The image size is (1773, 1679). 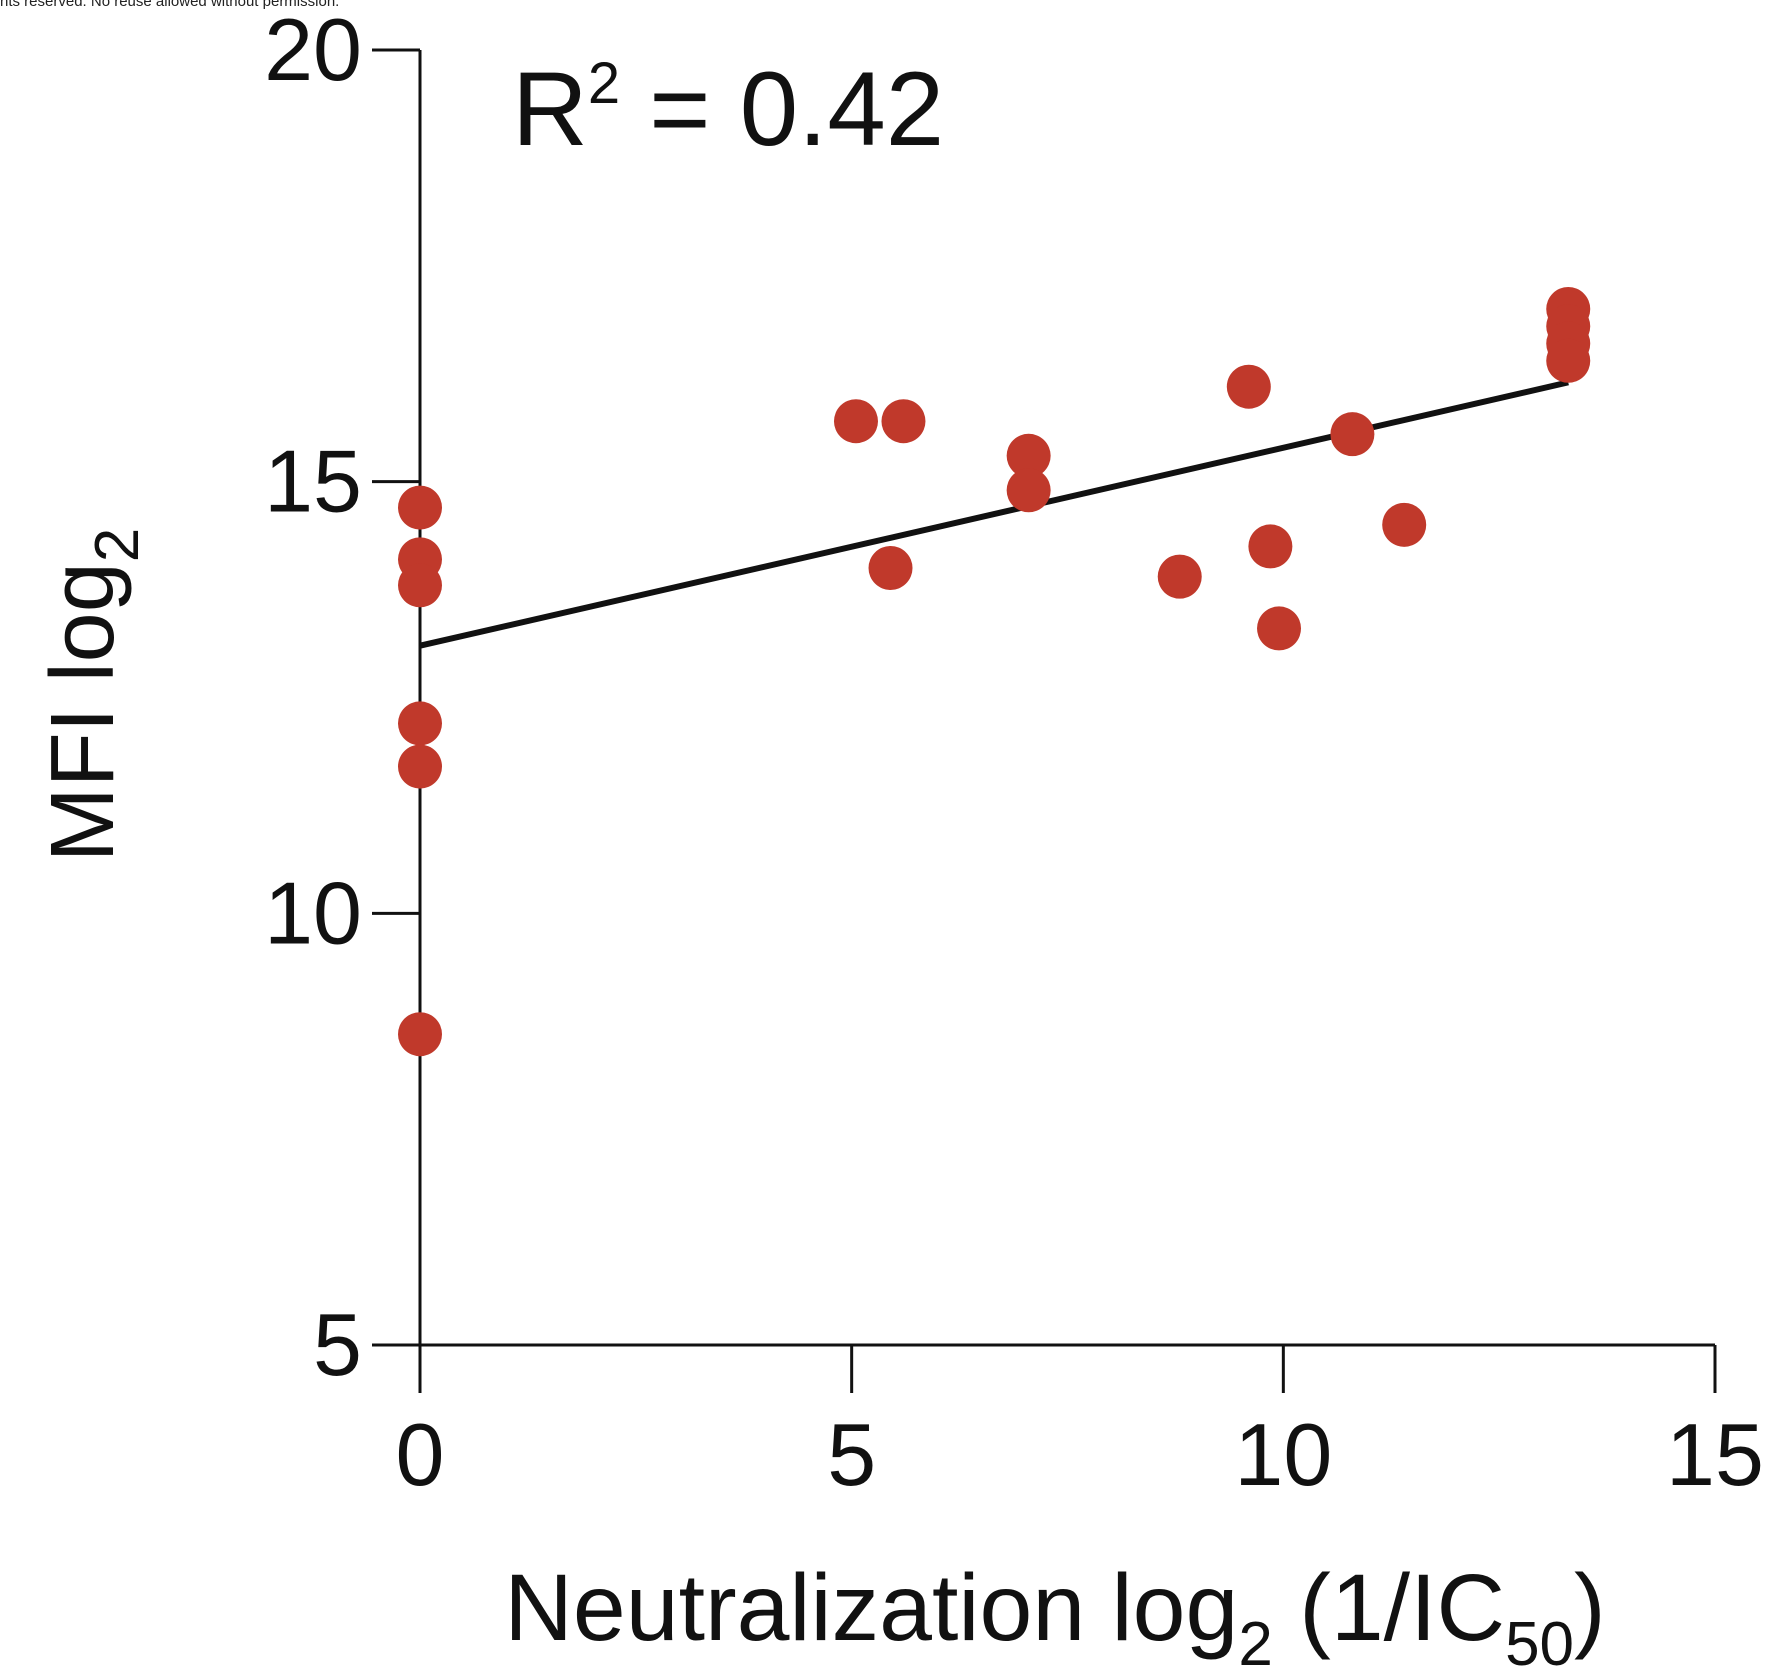 I want to click on x-axis-label-end: ), so click(x=1590, y=1608).